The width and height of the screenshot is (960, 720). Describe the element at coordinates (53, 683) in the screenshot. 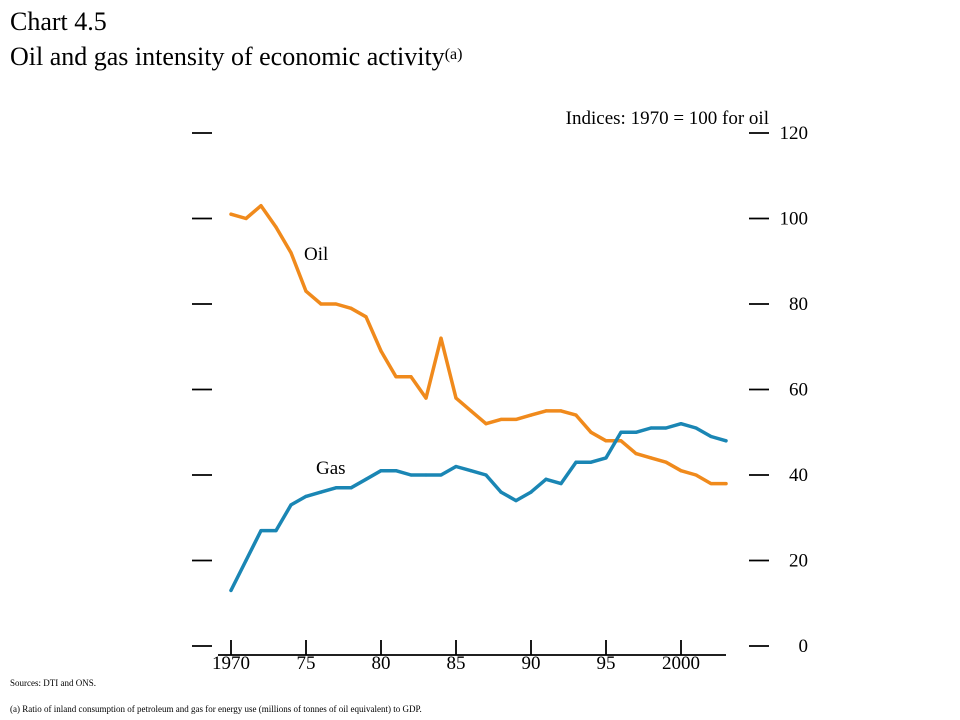

I see `sources-note: Sources: DTI and ONS.` at that location.